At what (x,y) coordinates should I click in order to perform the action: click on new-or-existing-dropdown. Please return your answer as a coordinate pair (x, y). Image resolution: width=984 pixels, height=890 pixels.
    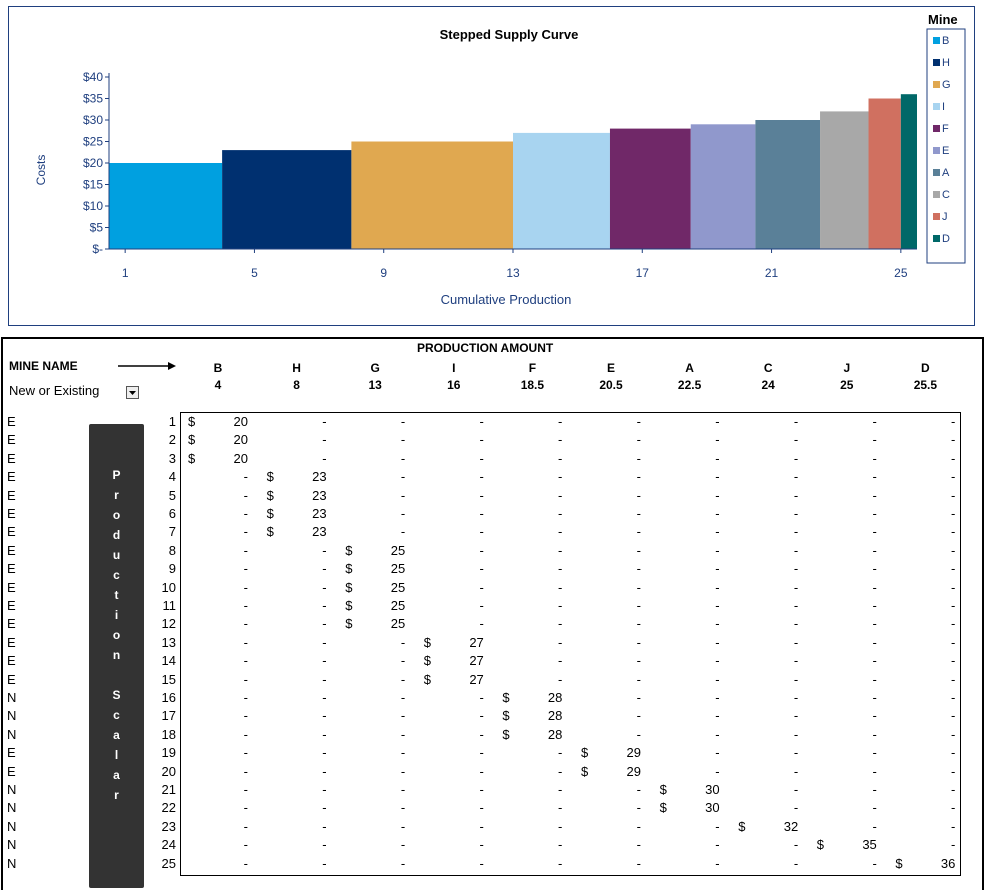
    Looking at the image, I should click on (132, 392).